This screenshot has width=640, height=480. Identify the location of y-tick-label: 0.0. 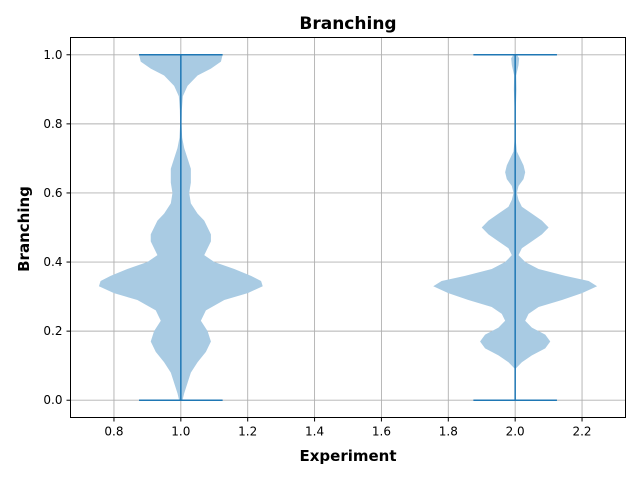
(52, 400).